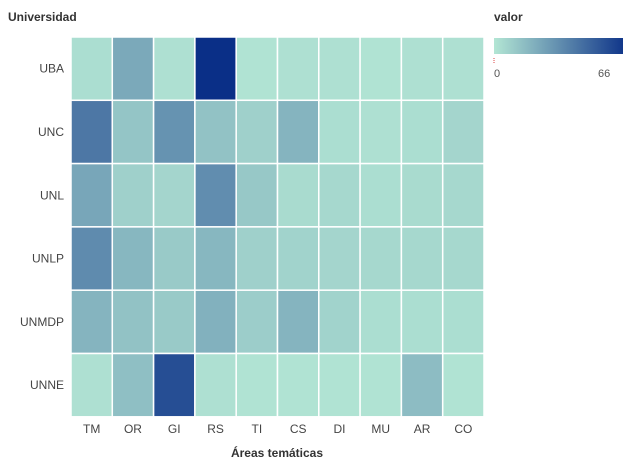  Describe the element at coordinates (339, 322) in the screenshot. I see `heatmap-cell-UNMDP-DI` at that location.